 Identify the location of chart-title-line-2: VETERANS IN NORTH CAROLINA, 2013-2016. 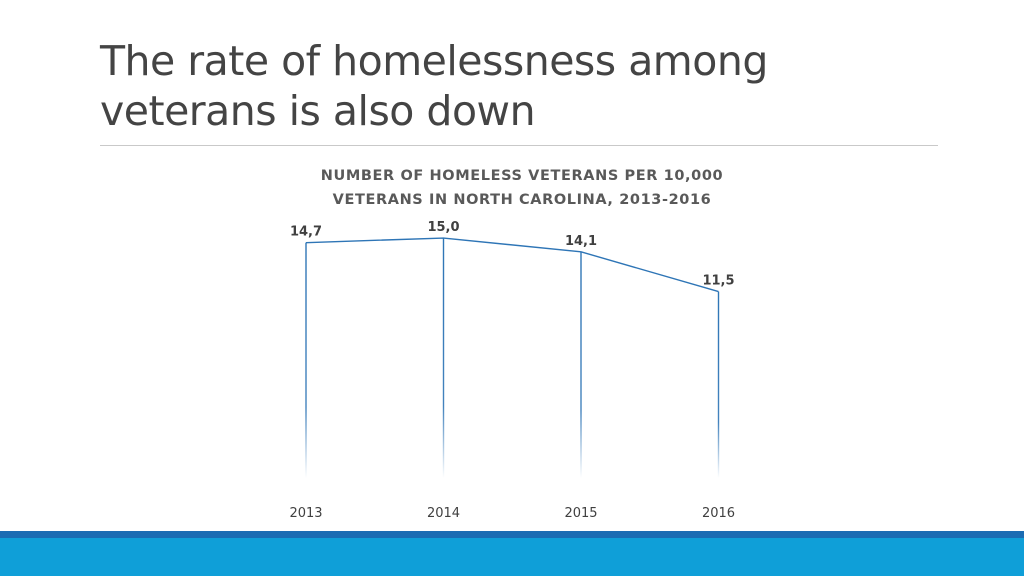
(522, 200).